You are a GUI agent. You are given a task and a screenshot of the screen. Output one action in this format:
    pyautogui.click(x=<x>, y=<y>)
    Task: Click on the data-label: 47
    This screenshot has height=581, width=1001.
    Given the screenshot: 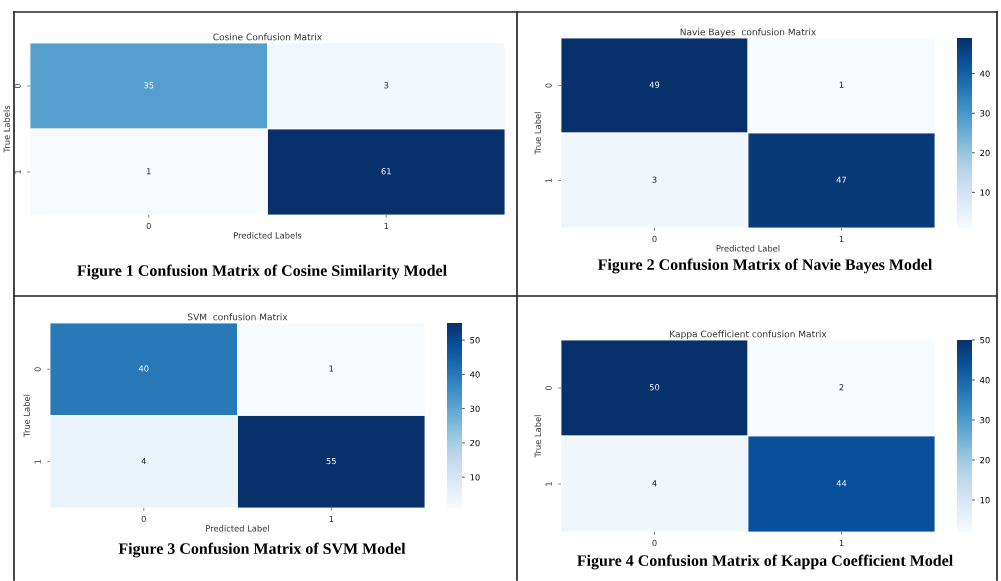 What is the action you would take?
    pyautogui.click(x=841, y=179)
    